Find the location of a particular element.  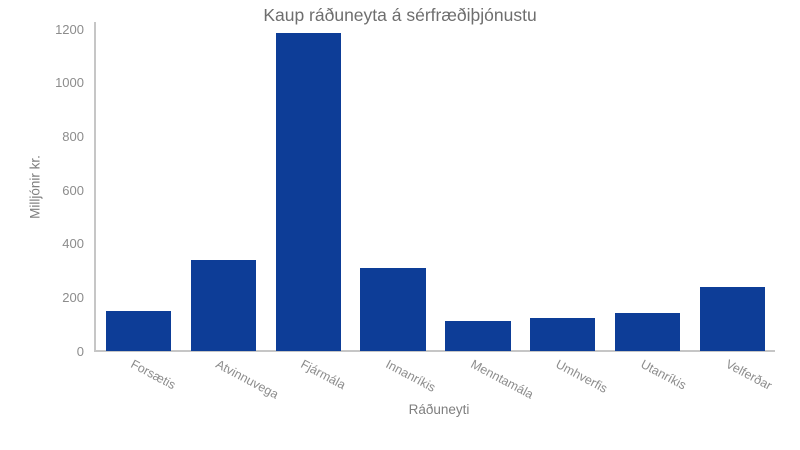

x-tick-label: Menntamála is located at coordinates (502, 379).